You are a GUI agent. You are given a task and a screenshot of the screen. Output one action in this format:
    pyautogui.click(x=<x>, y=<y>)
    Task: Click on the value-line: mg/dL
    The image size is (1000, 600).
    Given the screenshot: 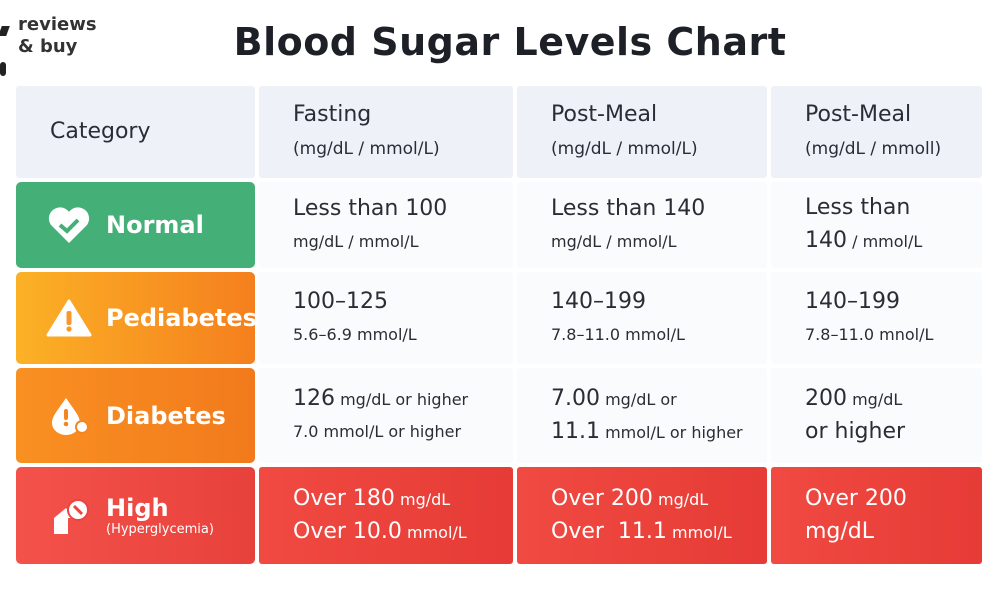 What is the action you would take?
    pyautogui.click(x=893, y=532)
    